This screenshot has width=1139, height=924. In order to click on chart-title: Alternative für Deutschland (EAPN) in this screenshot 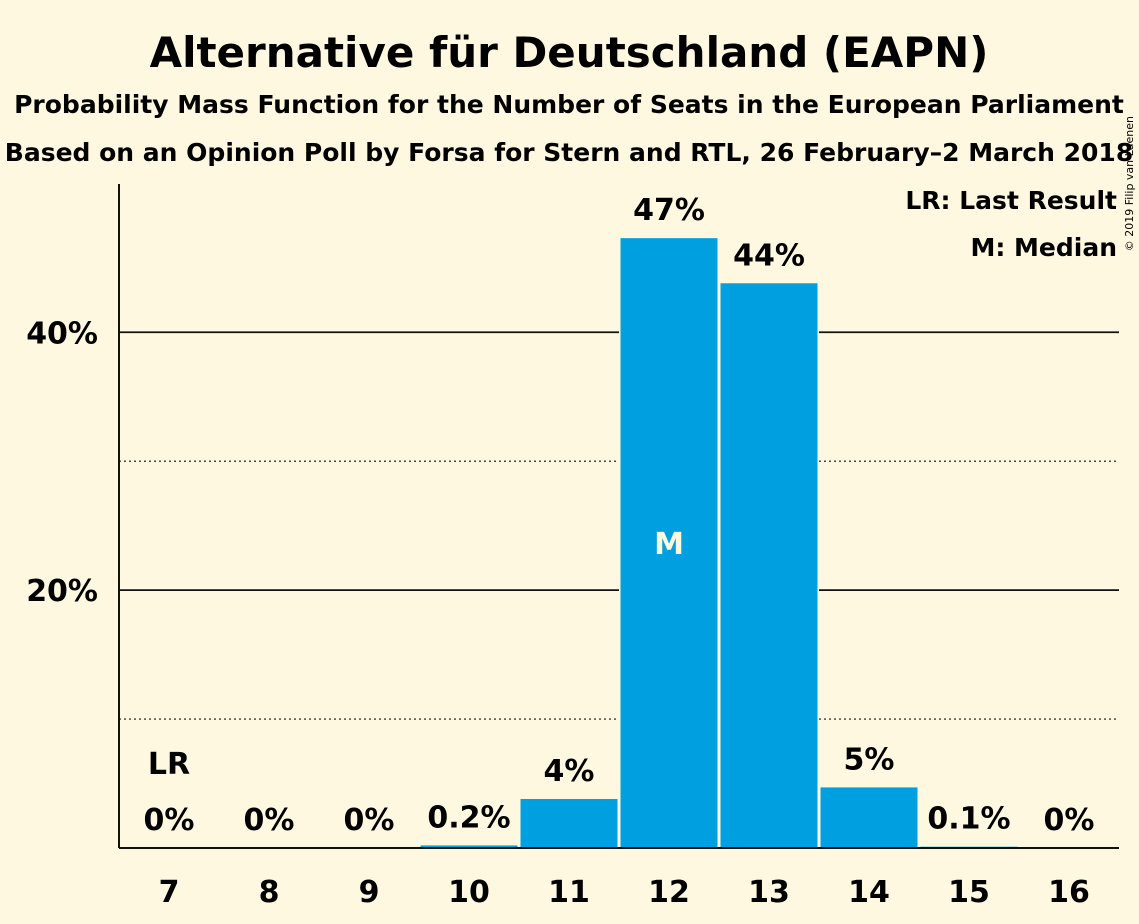, I will do `click(569, 52)`.